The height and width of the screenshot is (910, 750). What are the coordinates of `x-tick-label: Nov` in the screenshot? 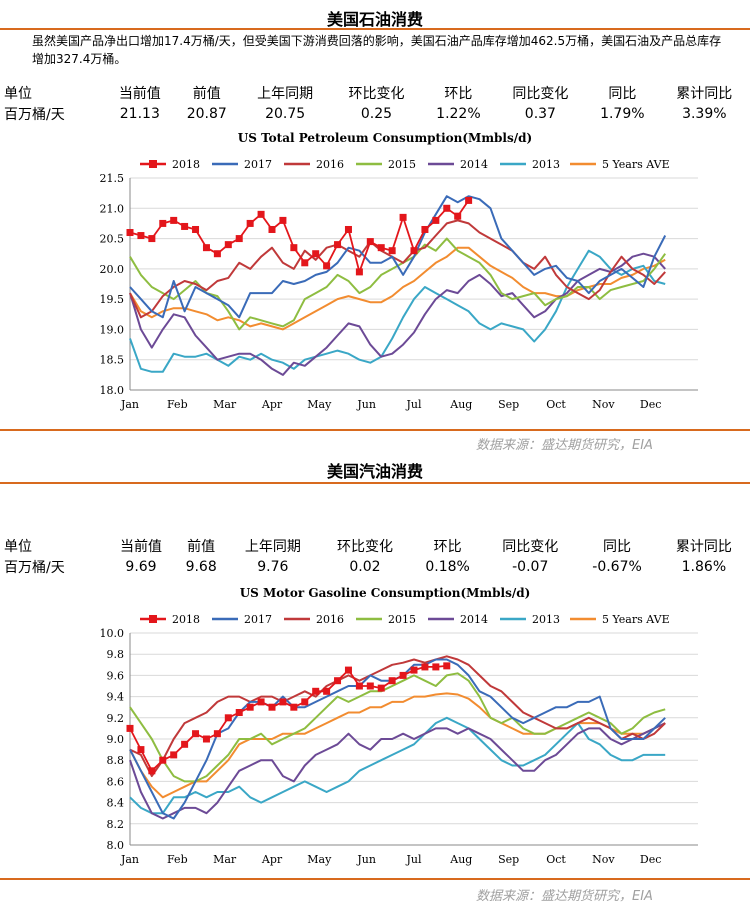 It's located at (603, 404).